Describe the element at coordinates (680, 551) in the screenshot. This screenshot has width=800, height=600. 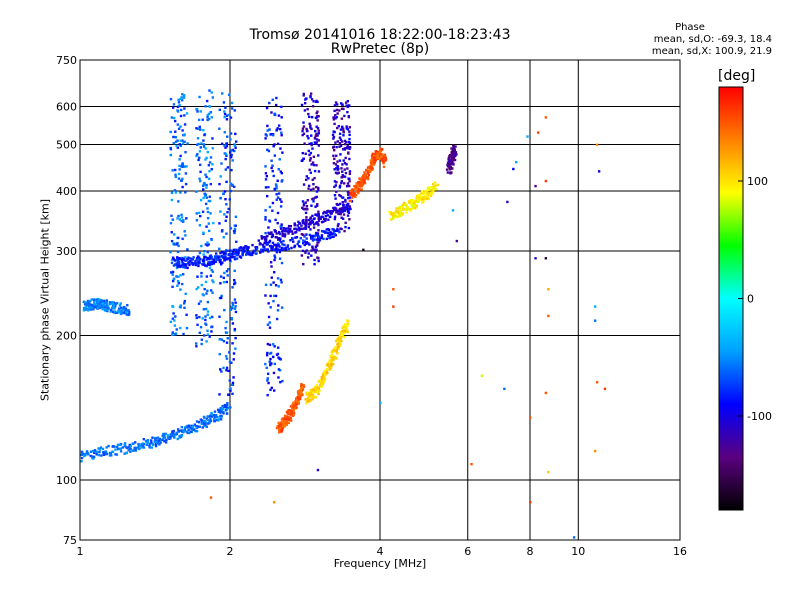
I see `x-tick-label: 16` at that location.